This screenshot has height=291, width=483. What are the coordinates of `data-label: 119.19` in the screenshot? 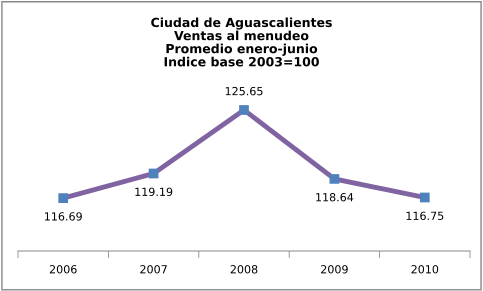 It's located at (153, 192).